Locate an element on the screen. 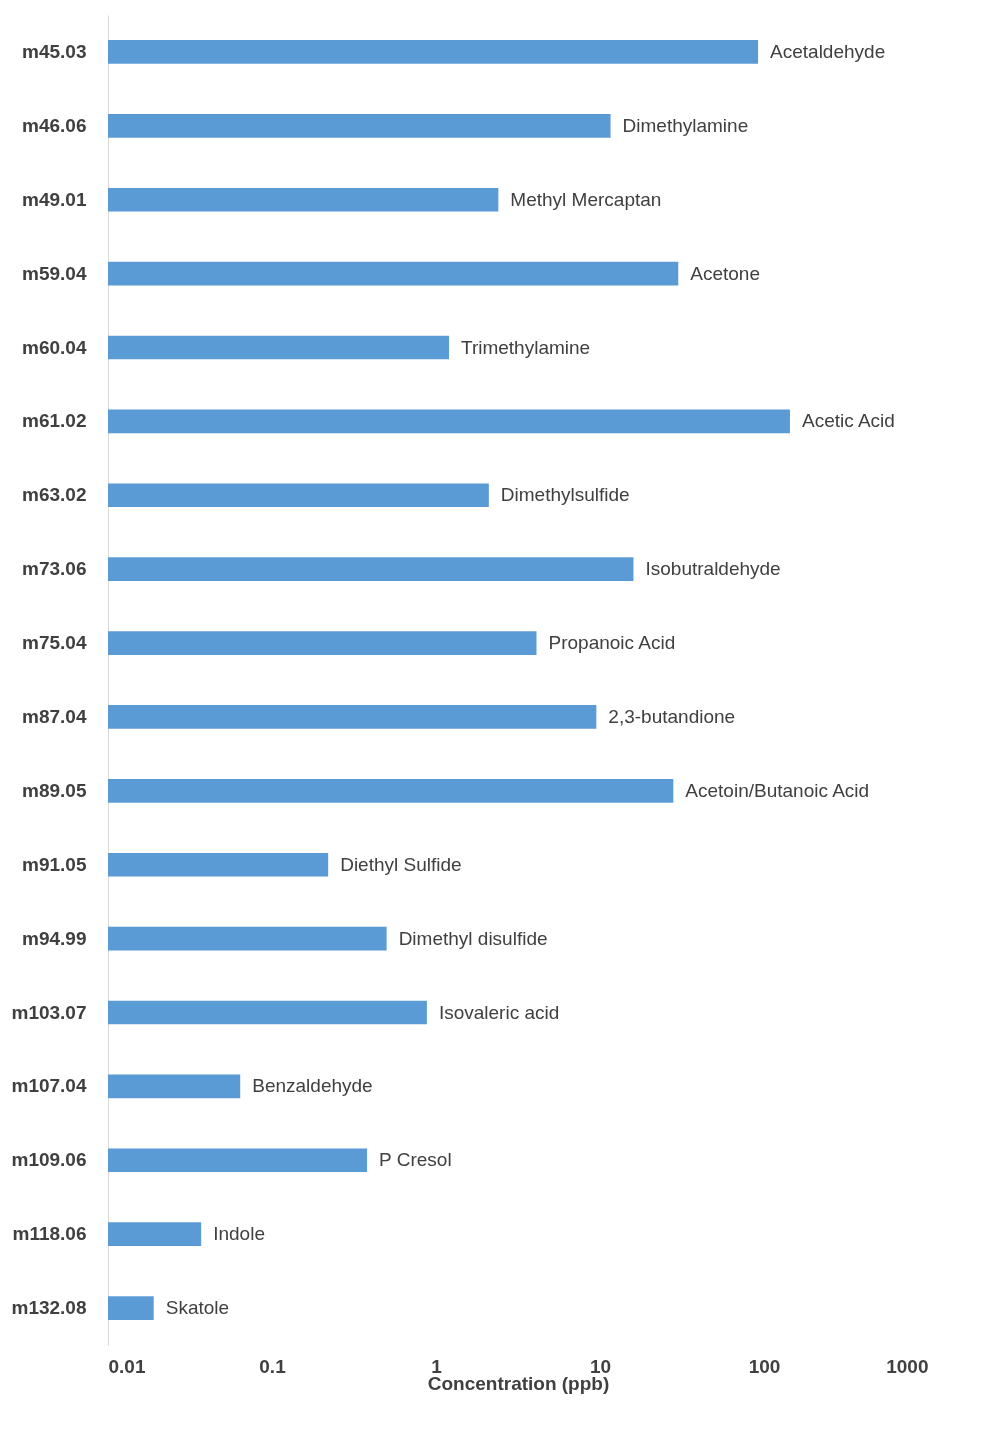 This screenshot has width=981, height=1441. annotation: Propanoic Acid is located at coordinates (612, 643).